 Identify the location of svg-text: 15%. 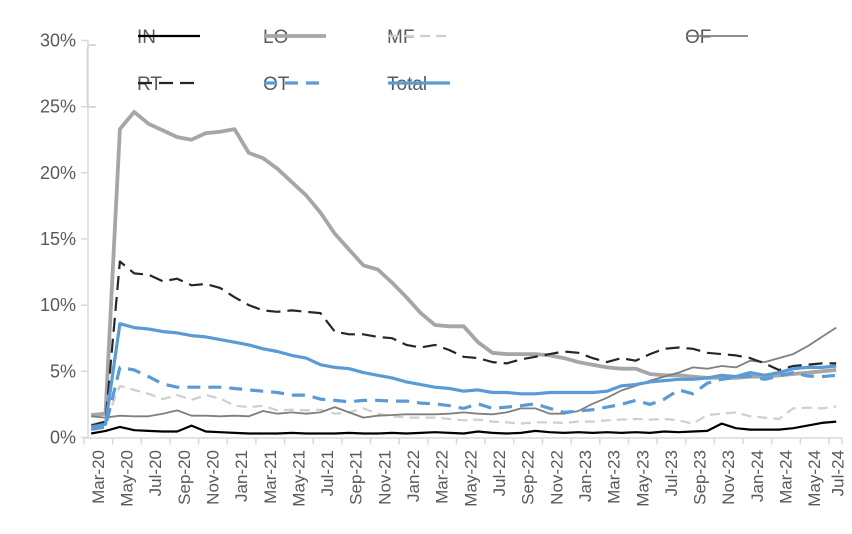
(58, 239).